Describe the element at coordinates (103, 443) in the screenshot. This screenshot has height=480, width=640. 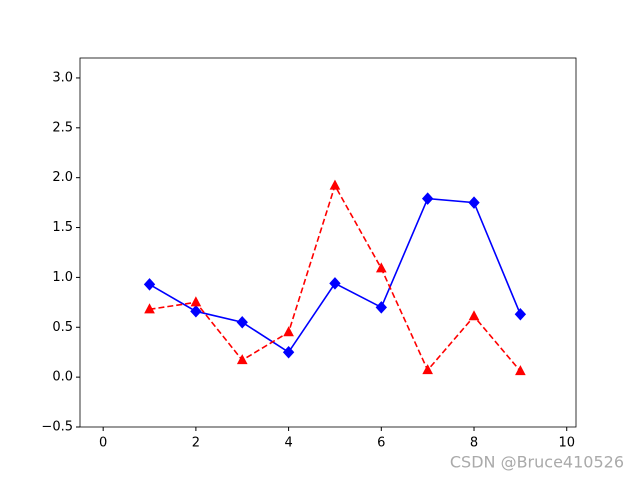
I see `x-tick-label: 0` at that location.